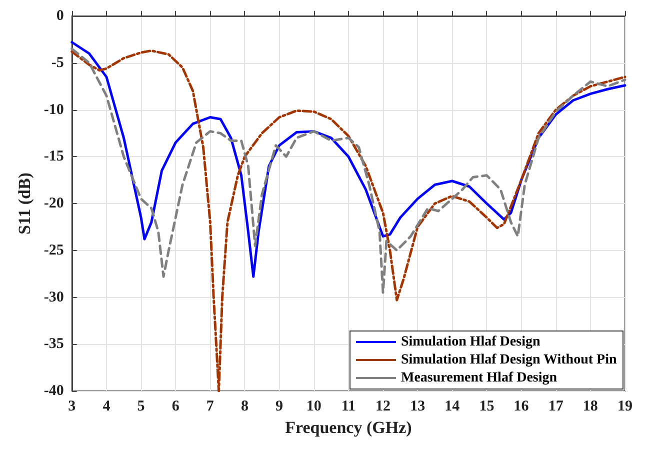 This screenshot has width=645, height=457. What do you see at coordinates (54, 391) in the screenshot?
I see `y-tick-label: -40` at bounding box center [54, 391].